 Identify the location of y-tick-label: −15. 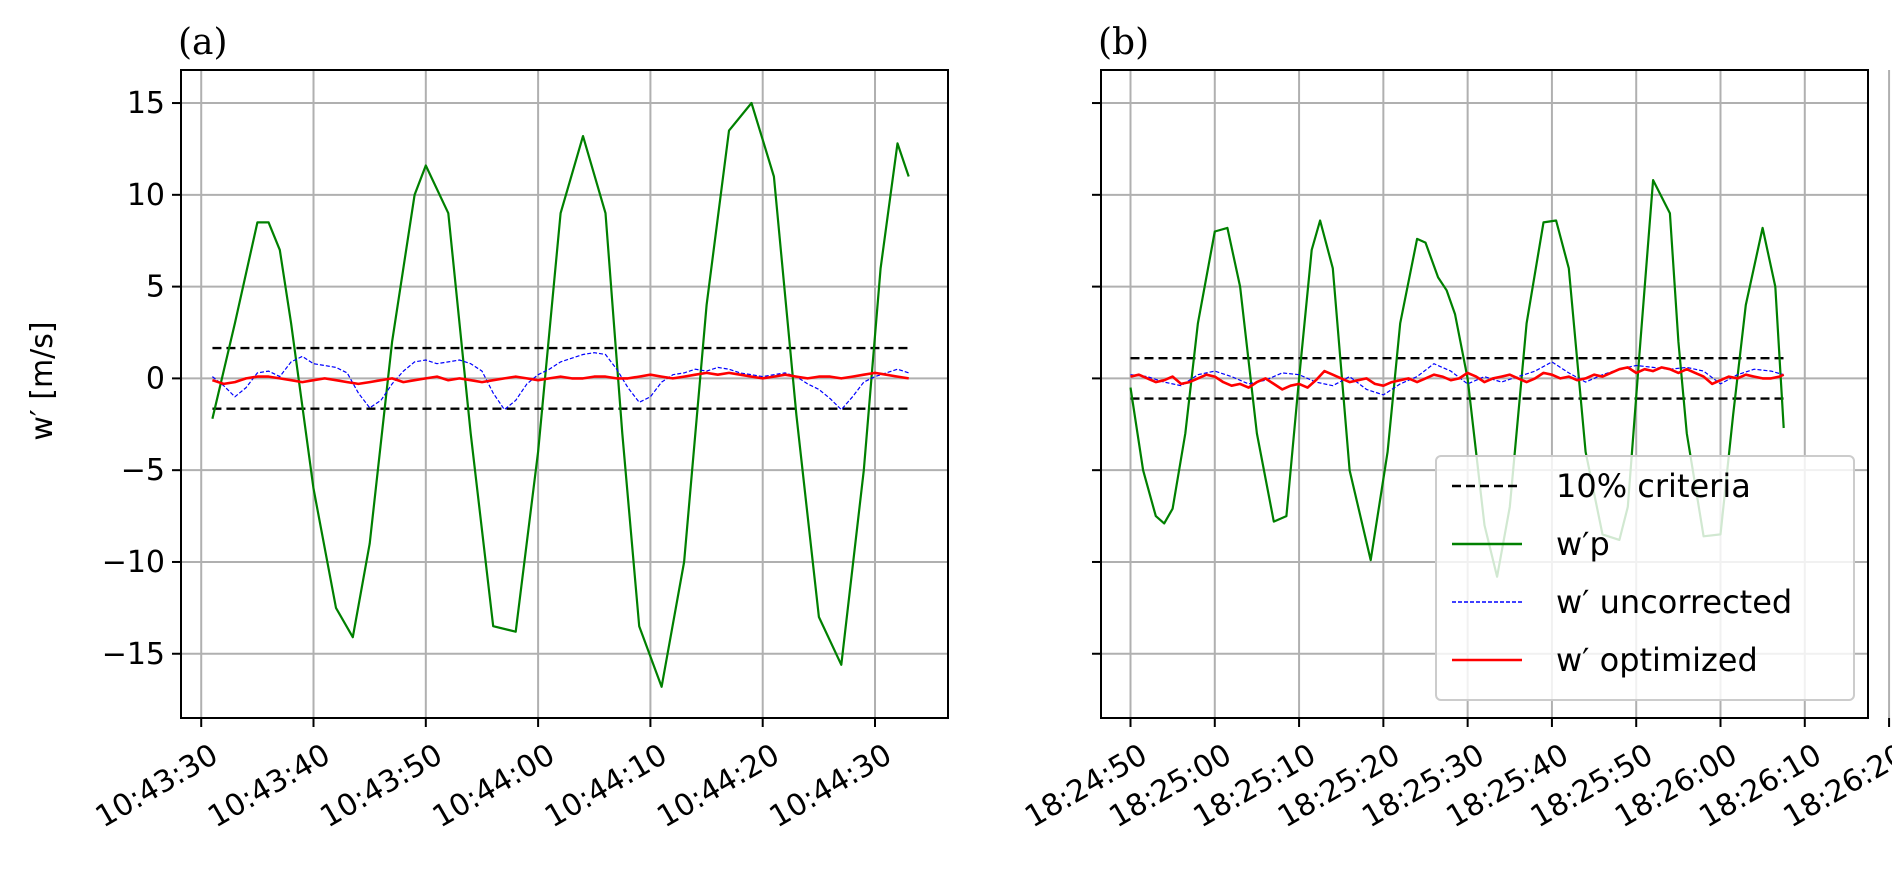
(133, 654).